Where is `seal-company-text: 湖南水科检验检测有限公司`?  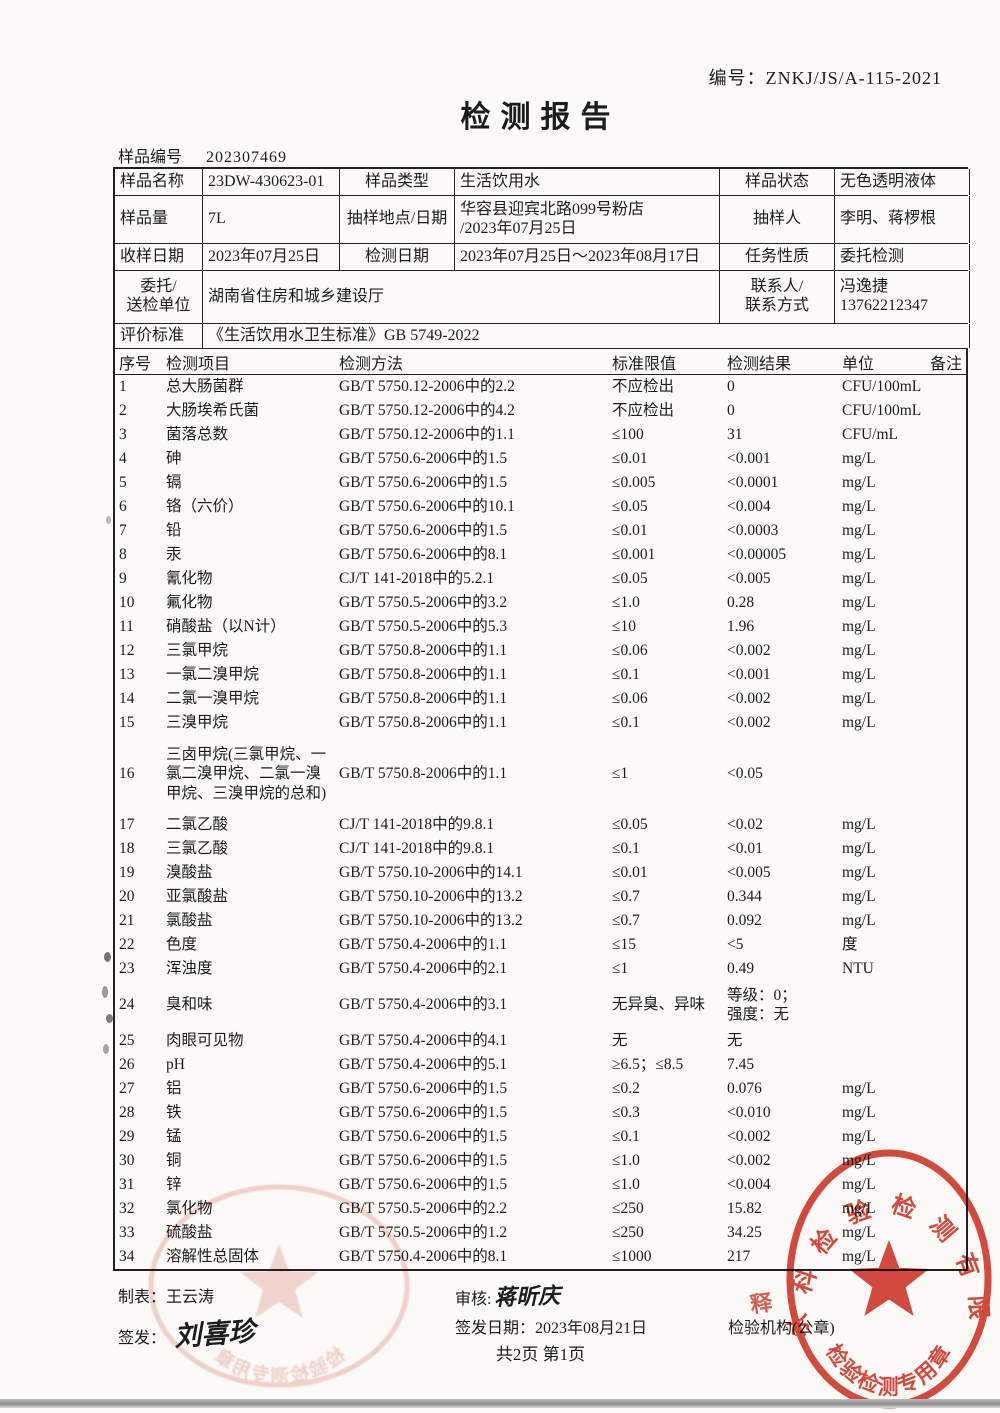
seal-company-text: 湖南水科检验检测有限公司 is located at coordinates (878, 1241).